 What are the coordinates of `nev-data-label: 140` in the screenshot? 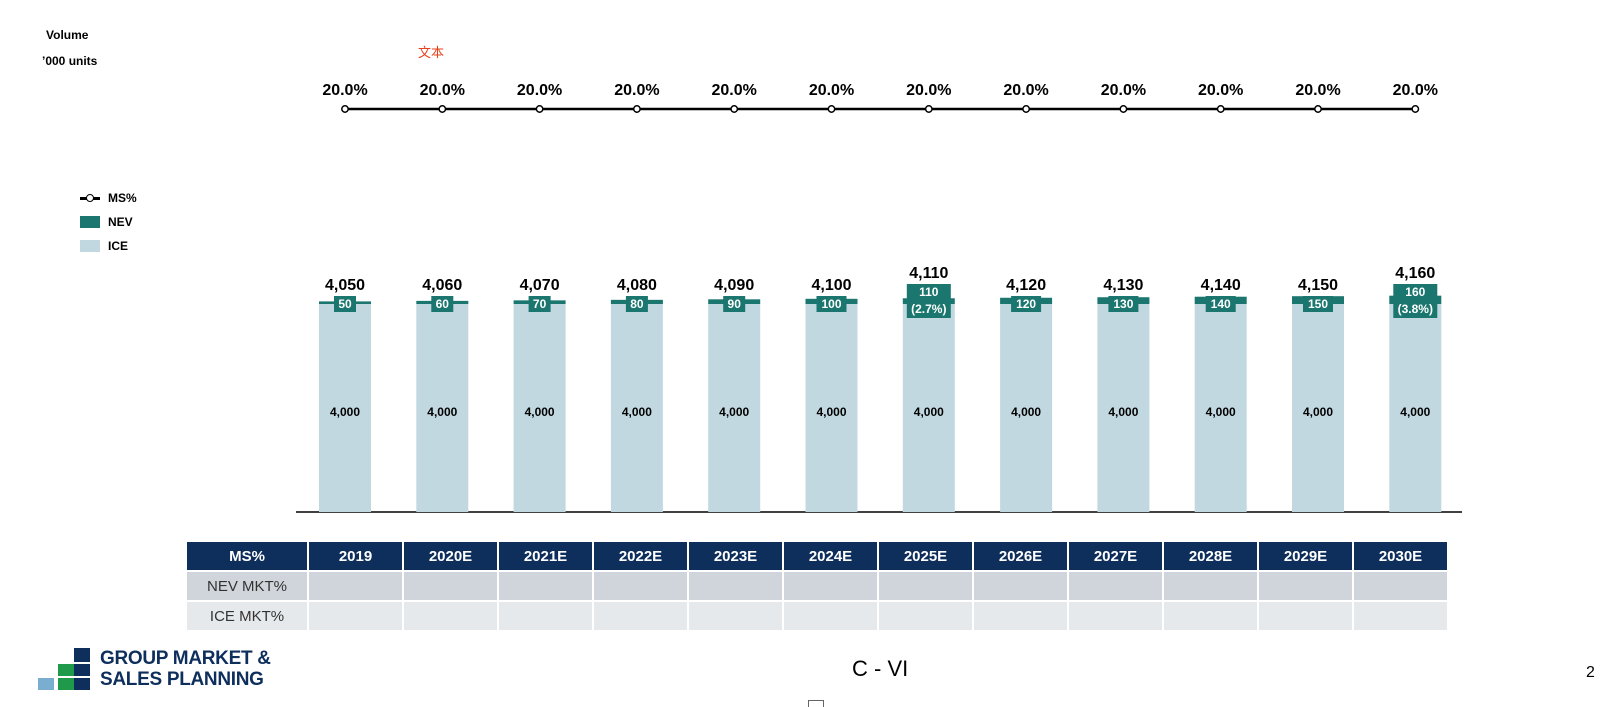 It's located at (1221, 304).